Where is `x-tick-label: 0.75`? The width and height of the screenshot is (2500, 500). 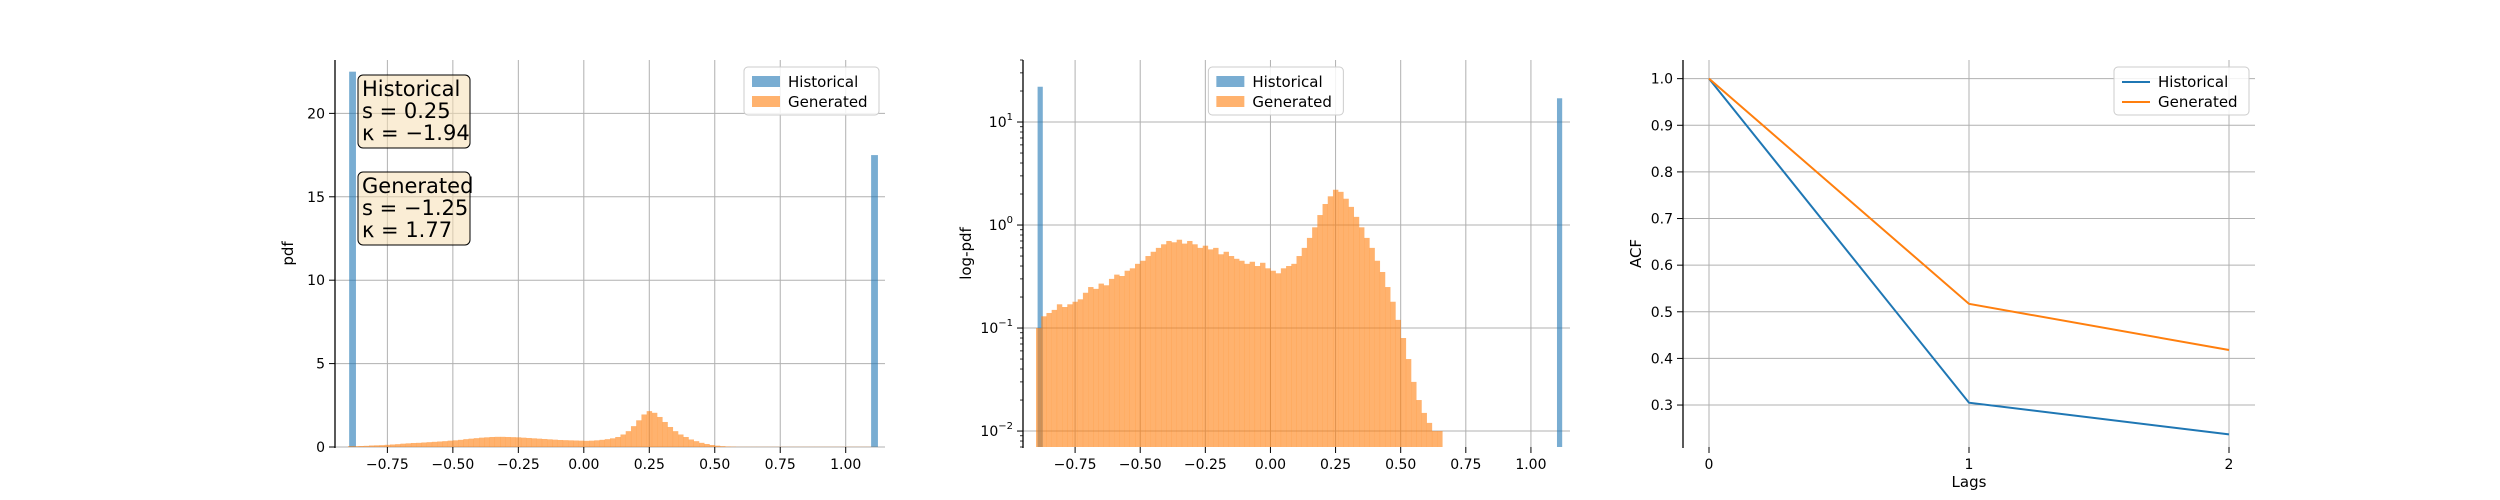
x-tick-label: 0.75 is located at coordinates (780, 465).